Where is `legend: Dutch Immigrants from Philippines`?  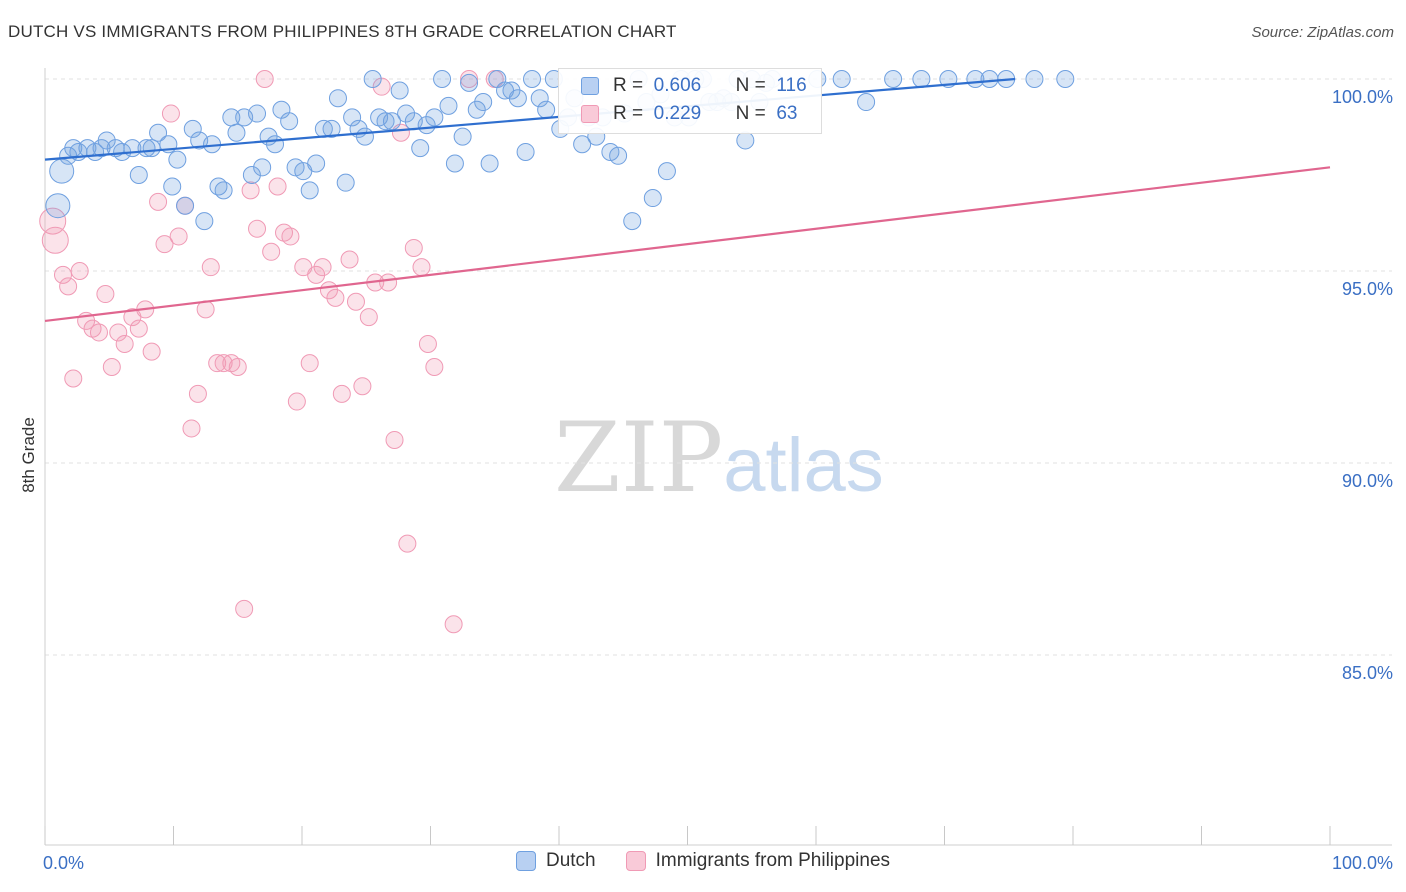
legend: Dutch Immigrants from Philippines is located at coordinates (703, 861).